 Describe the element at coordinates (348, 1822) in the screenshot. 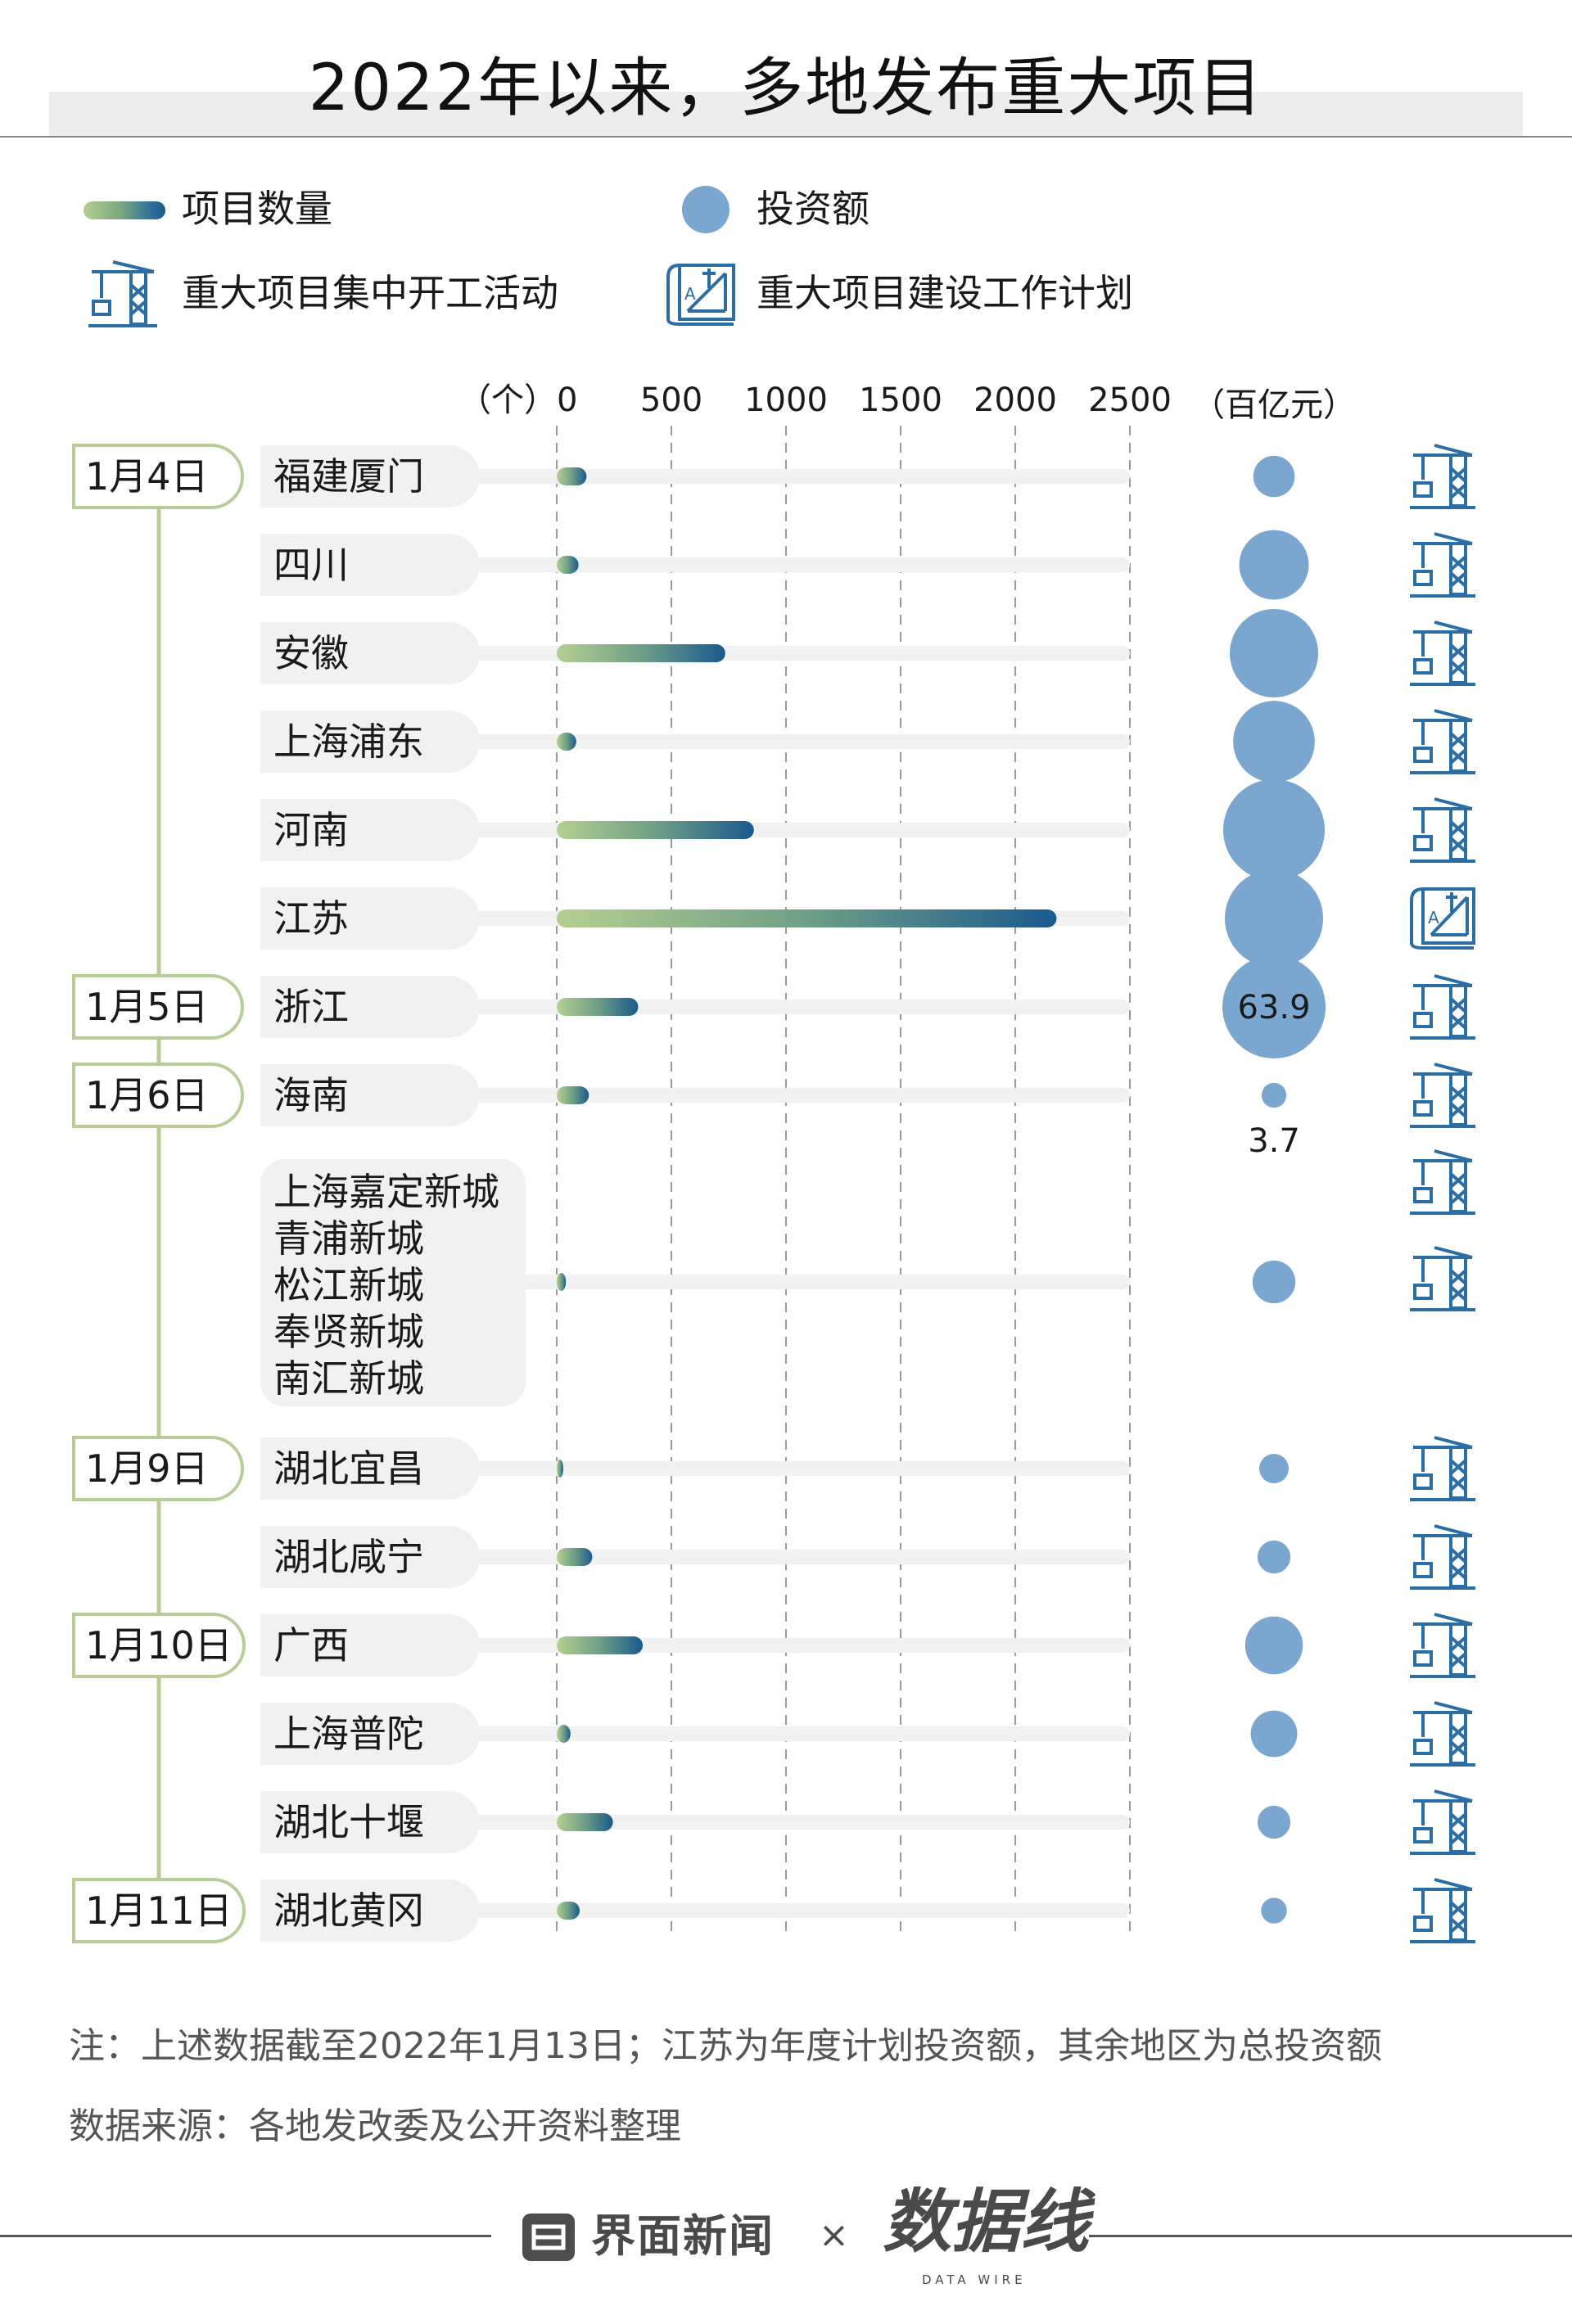

I see `region-label: 湖北十堰` at that location.